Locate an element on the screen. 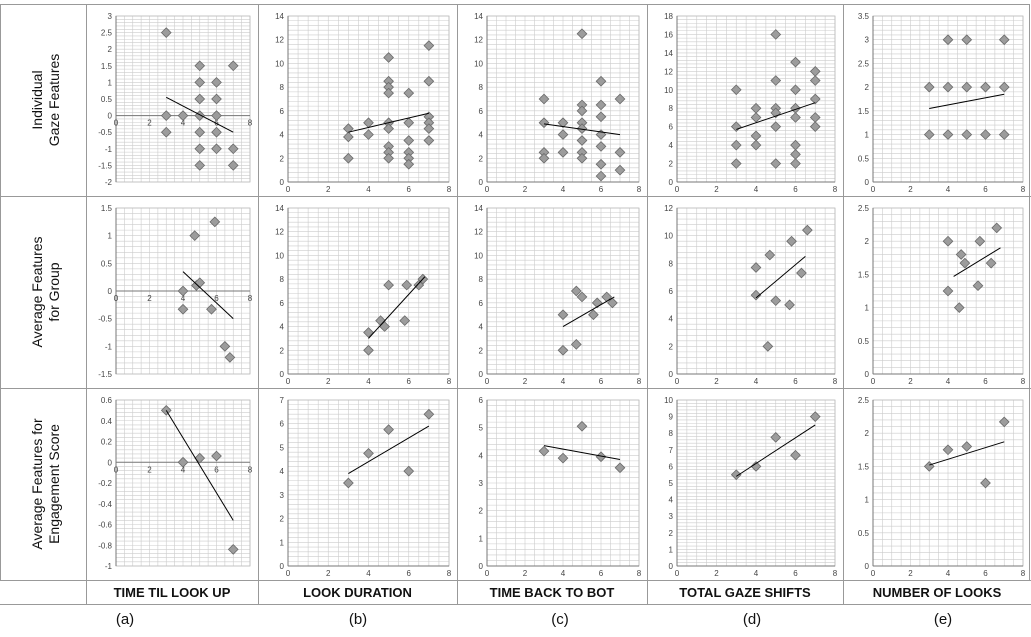  y-tick-label: 5 is located at coordinates (671, 483).